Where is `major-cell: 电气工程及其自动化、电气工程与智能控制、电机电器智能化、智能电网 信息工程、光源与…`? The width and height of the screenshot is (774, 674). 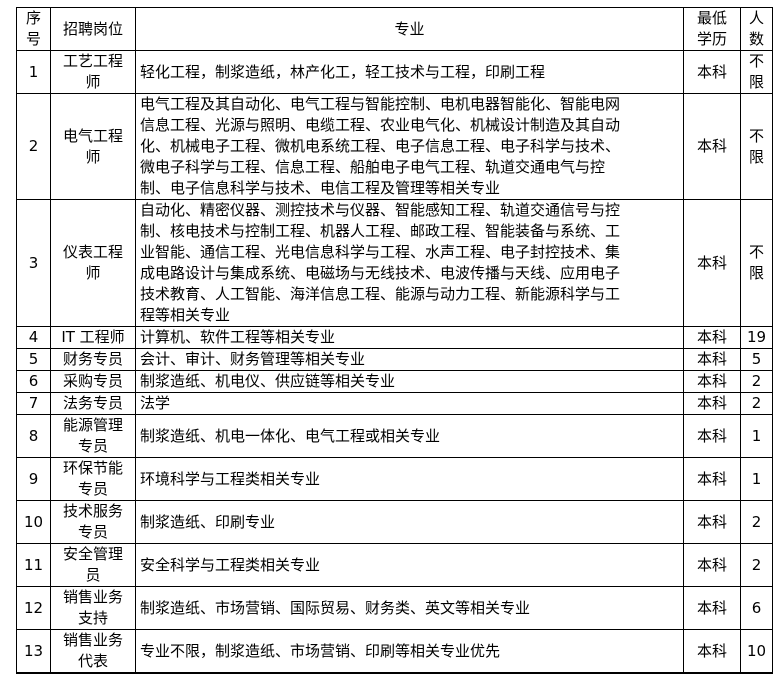 major-cell: 电气工程及其自动化、电气工程与智能控制、电机电器智能化、智能电网 信息工程、光源与… is located at coordinates (409, 146).